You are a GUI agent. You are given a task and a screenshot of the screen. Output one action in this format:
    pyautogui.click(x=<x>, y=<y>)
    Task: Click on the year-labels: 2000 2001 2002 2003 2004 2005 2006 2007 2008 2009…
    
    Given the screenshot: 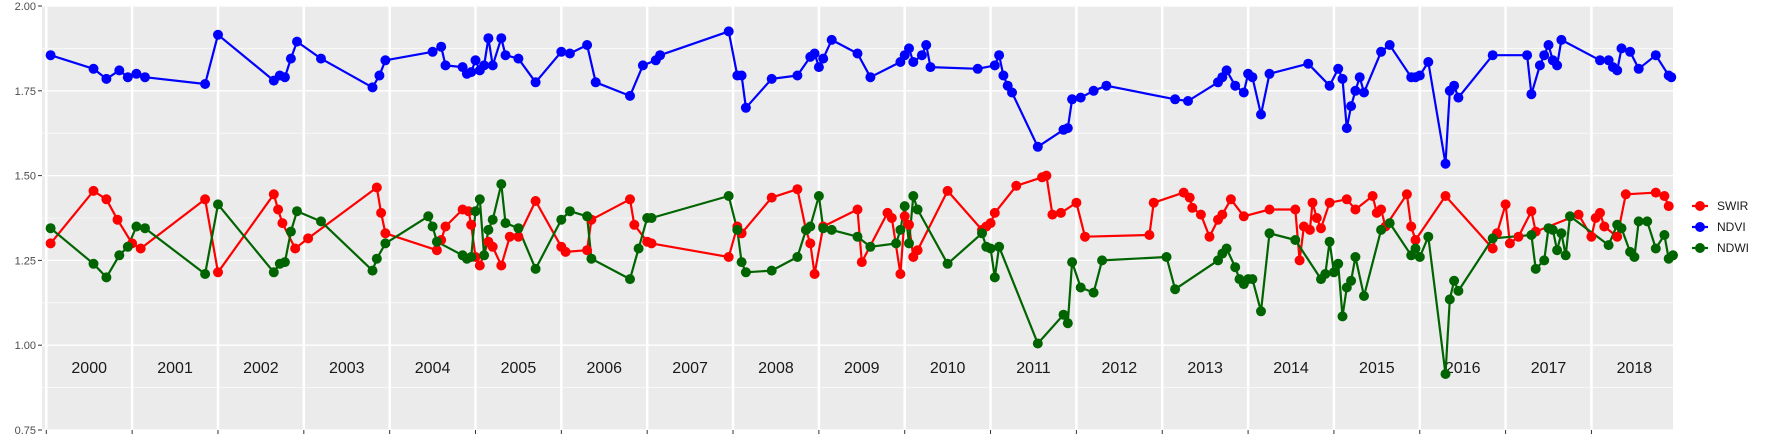 What is the action you would take?
    pyautogui.click(x=861, y=368)
    